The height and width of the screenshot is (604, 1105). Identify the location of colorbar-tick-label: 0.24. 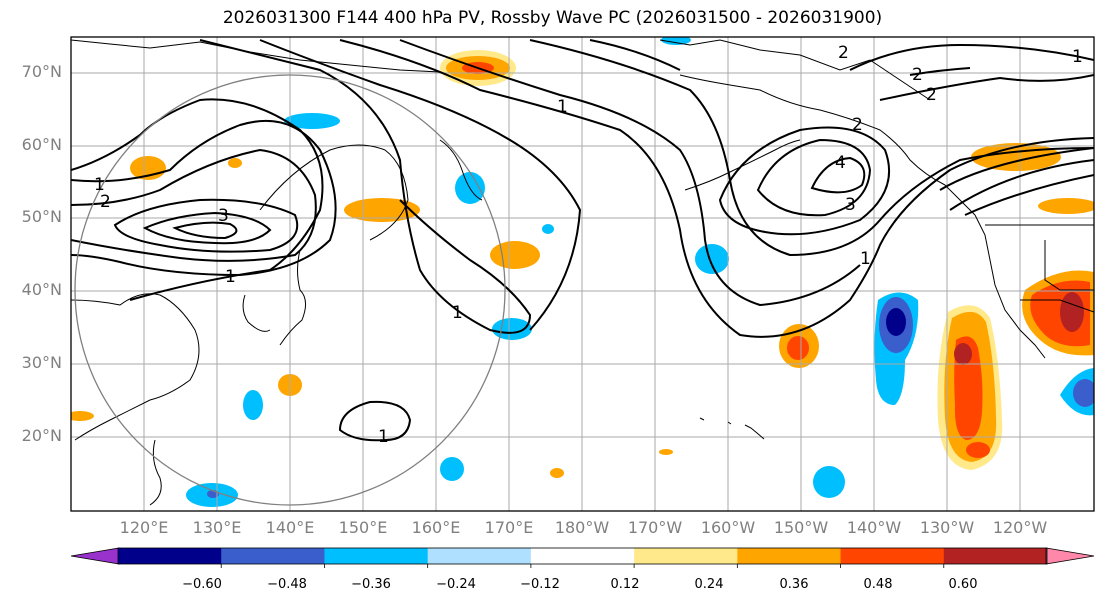
(709, 584).